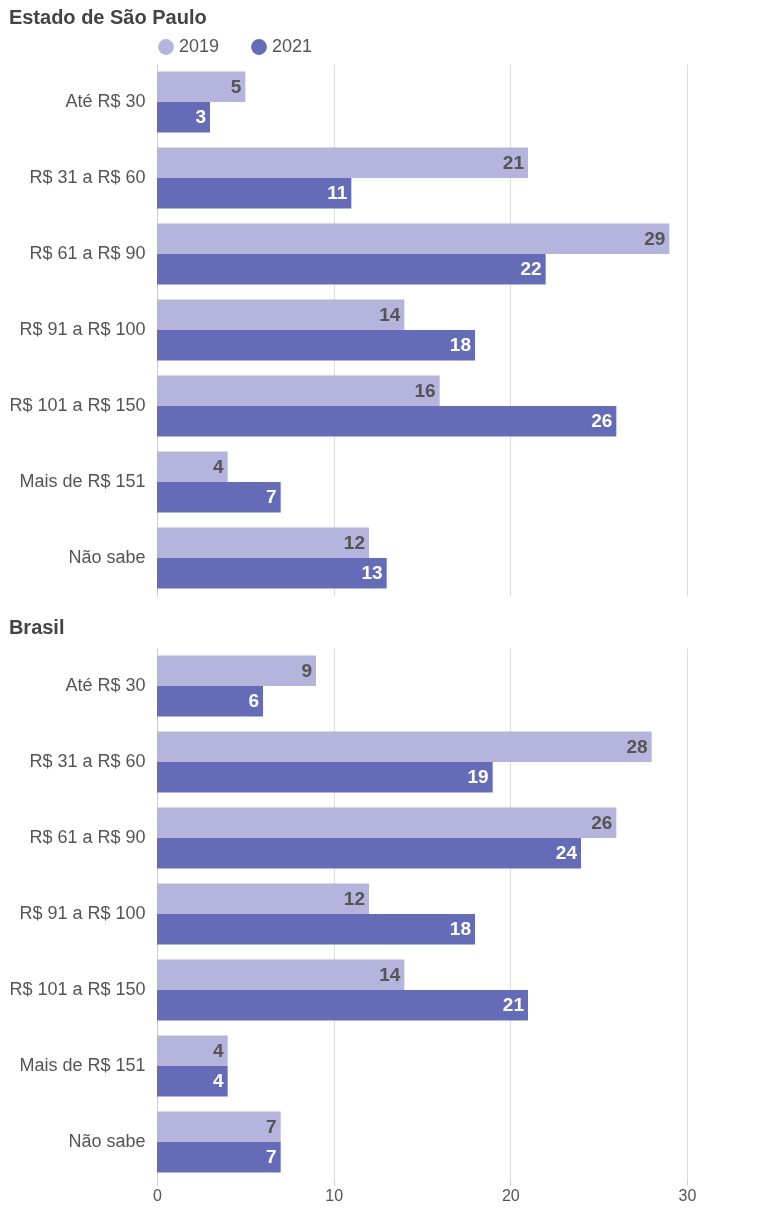  I want to click on data-label: 29, so click(655, 238).